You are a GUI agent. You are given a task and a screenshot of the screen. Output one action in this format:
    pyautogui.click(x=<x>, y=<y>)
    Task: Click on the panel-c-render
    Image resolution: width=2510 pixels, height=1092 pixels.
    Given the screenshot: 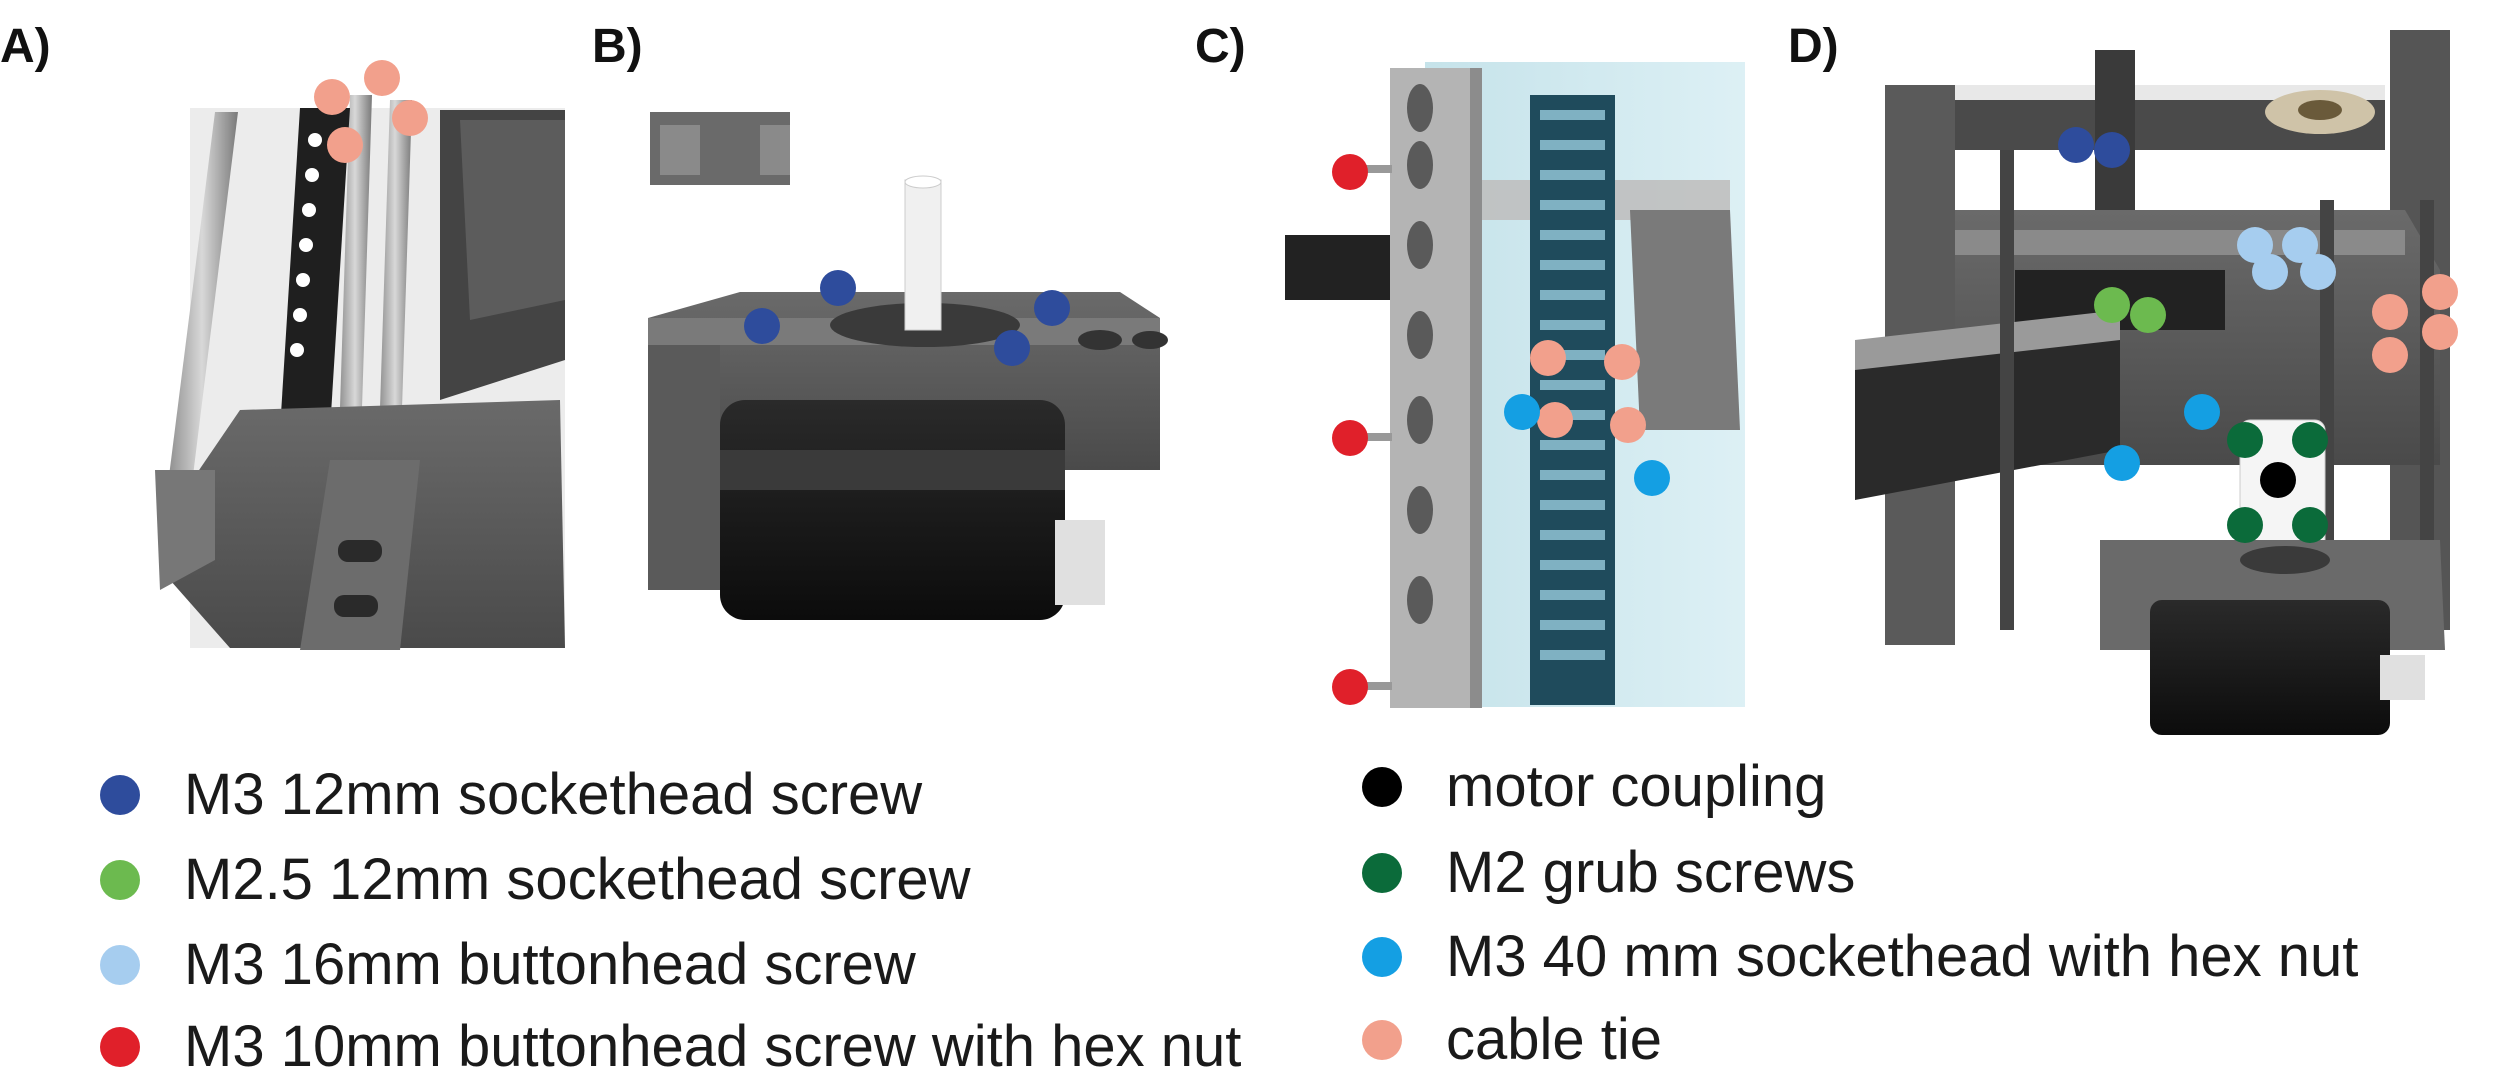 What is the action you would take?
    pyautogui.click(x=1515, y=385)
    